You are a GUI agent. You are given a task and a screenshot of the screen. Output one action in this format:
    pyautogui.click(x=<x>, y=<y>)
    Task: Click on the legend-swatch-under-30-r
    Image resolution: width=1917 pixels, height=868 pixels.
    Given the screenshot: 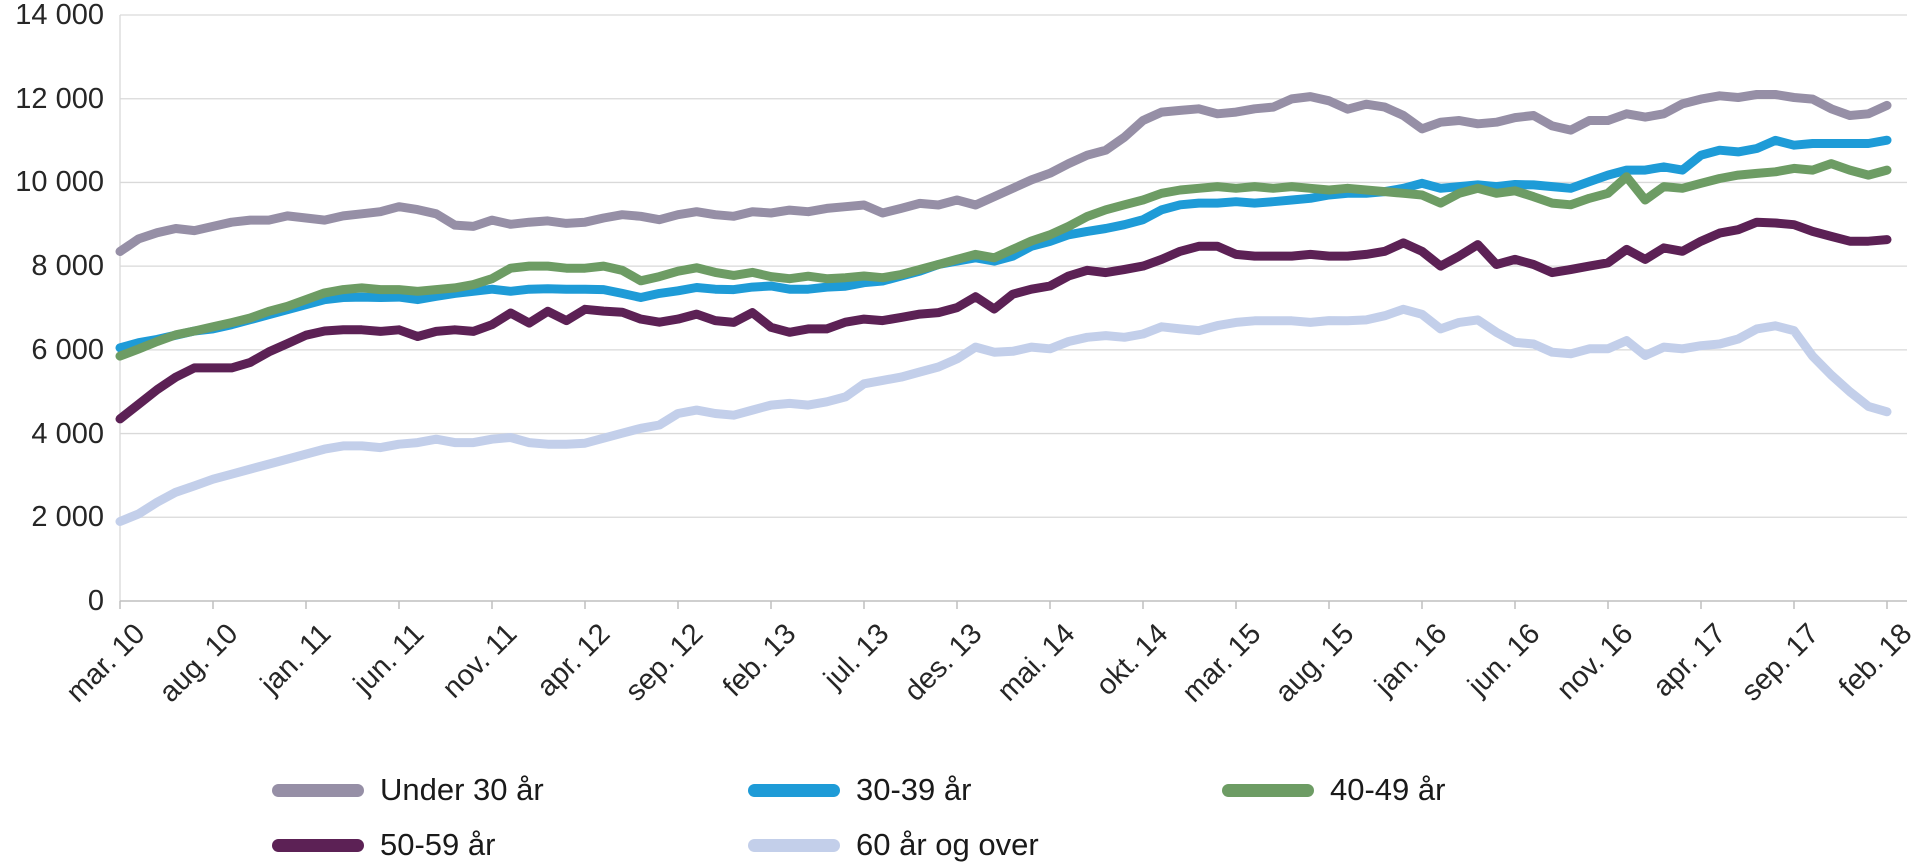 What is the action you would take?
    pyautogui.click(x=318, y=790)
    